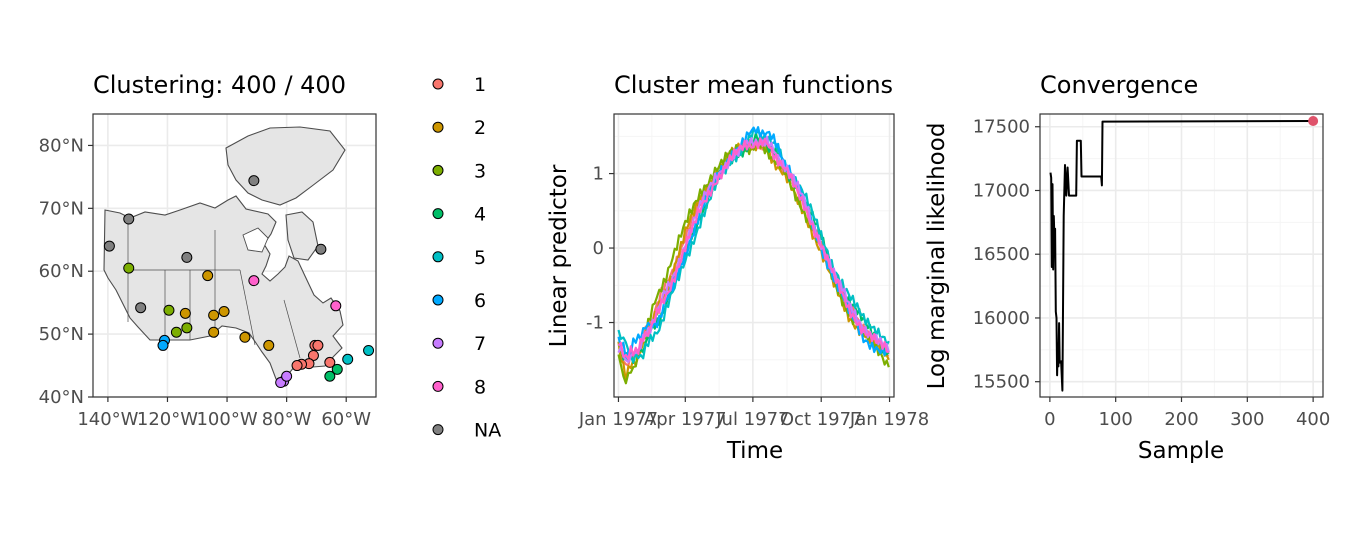 The height and width of the screenshot is (540, 1350). Describe the element at coordinates (937, 256) in the screenshot. I see `convergence-ylabel: Log marginal likelihood` at that location.